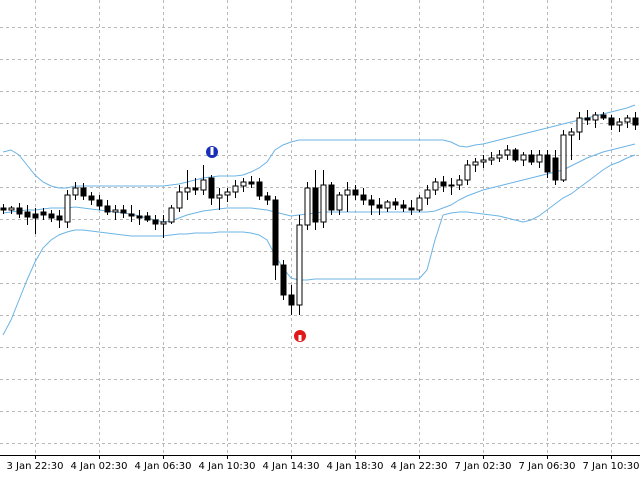 Image resolution: width=640 pixels, height=480 pixels. Describe the element at coordinates (291, 466) in the screenshot. I see `x-tick-label: 4 Jan 14:30` at that location.